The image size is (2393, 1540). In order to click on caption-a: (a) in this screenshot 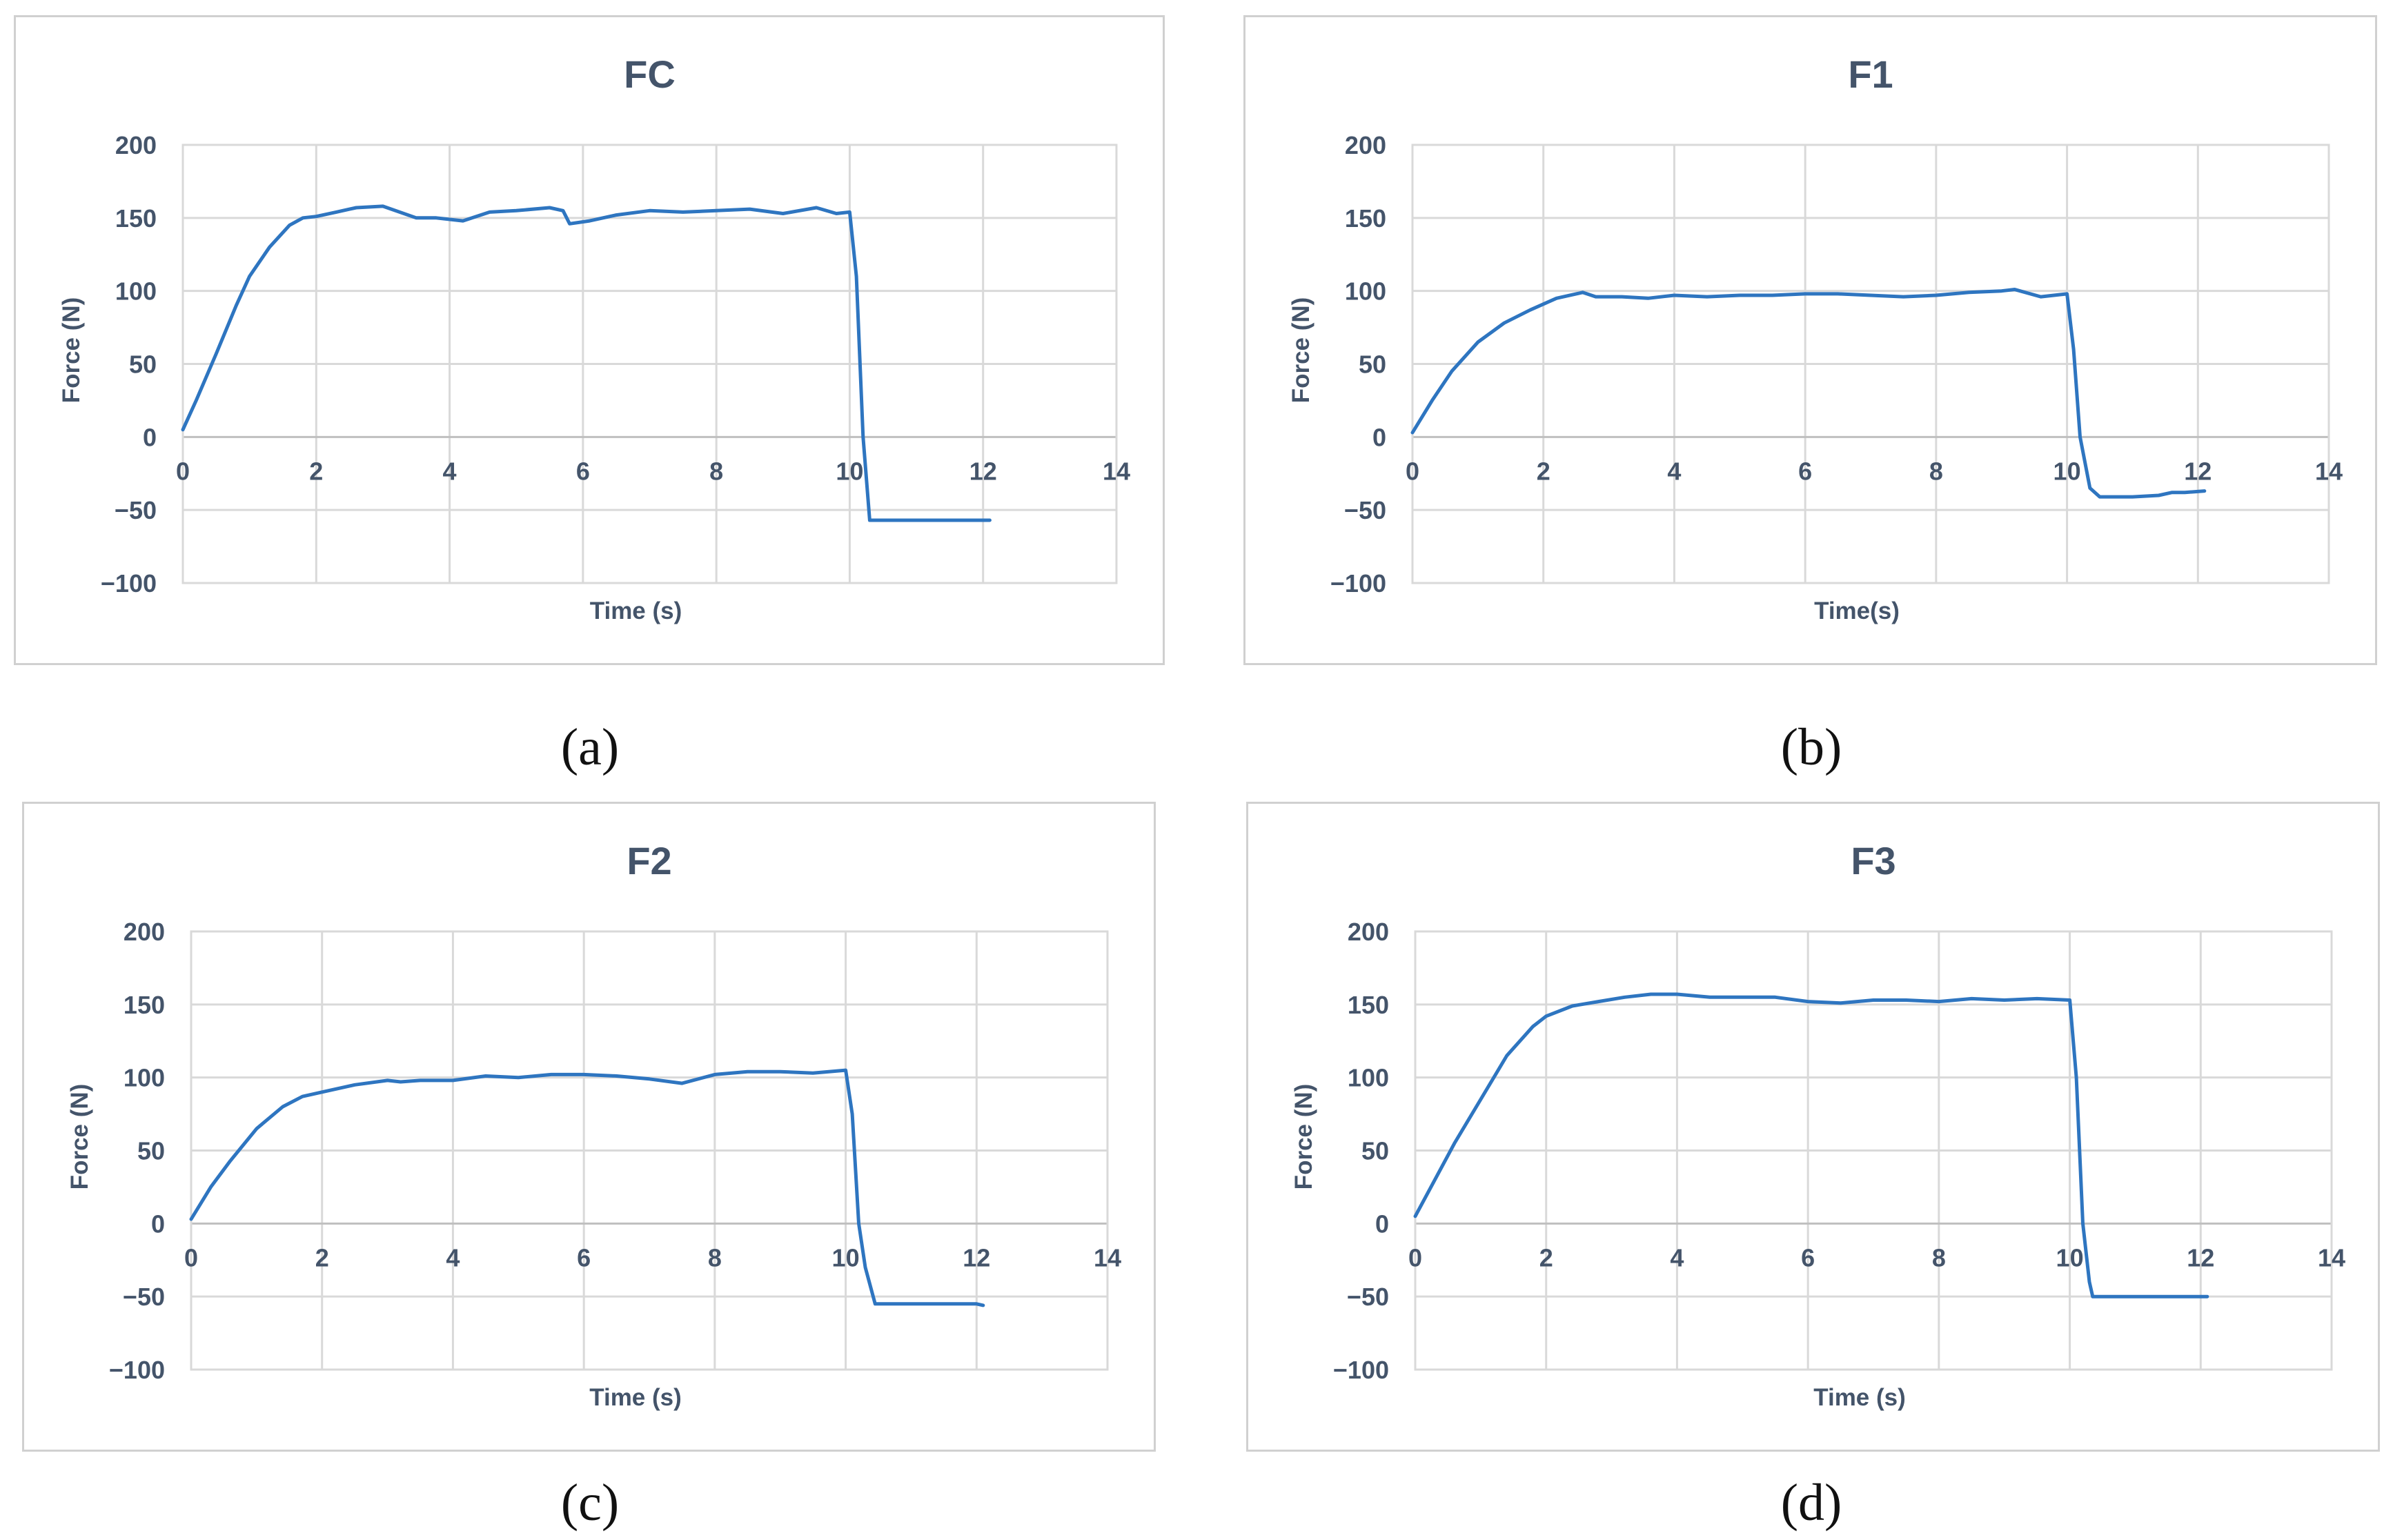, I will do `click(590, 747)`.